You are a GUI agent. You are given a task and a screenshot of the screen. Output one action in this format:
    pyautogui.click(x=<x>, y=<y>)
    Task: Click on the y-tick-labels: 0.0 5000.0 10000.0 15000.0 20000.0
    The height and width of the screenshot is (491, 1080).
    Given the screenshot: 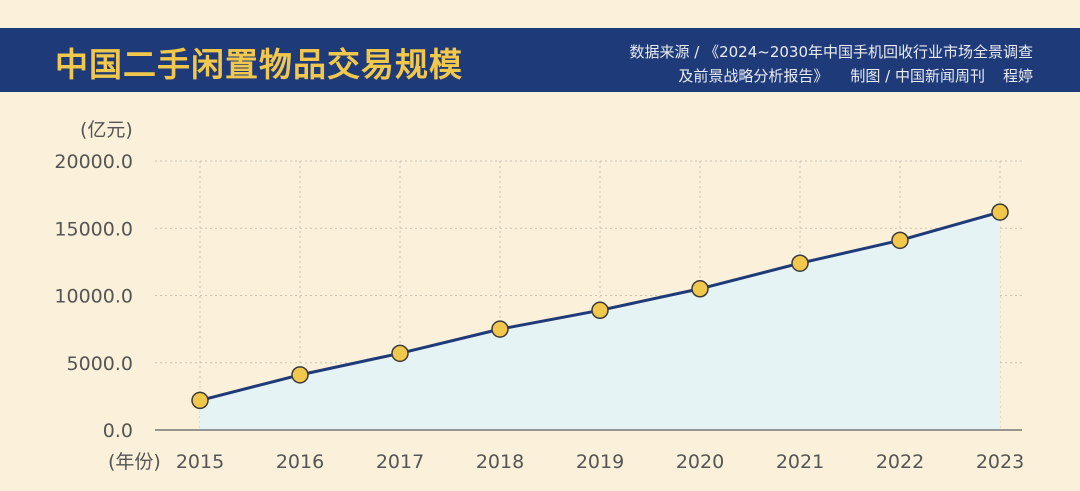 What is the action you would take?
    pyautogui.click(x=93, y=296)
    